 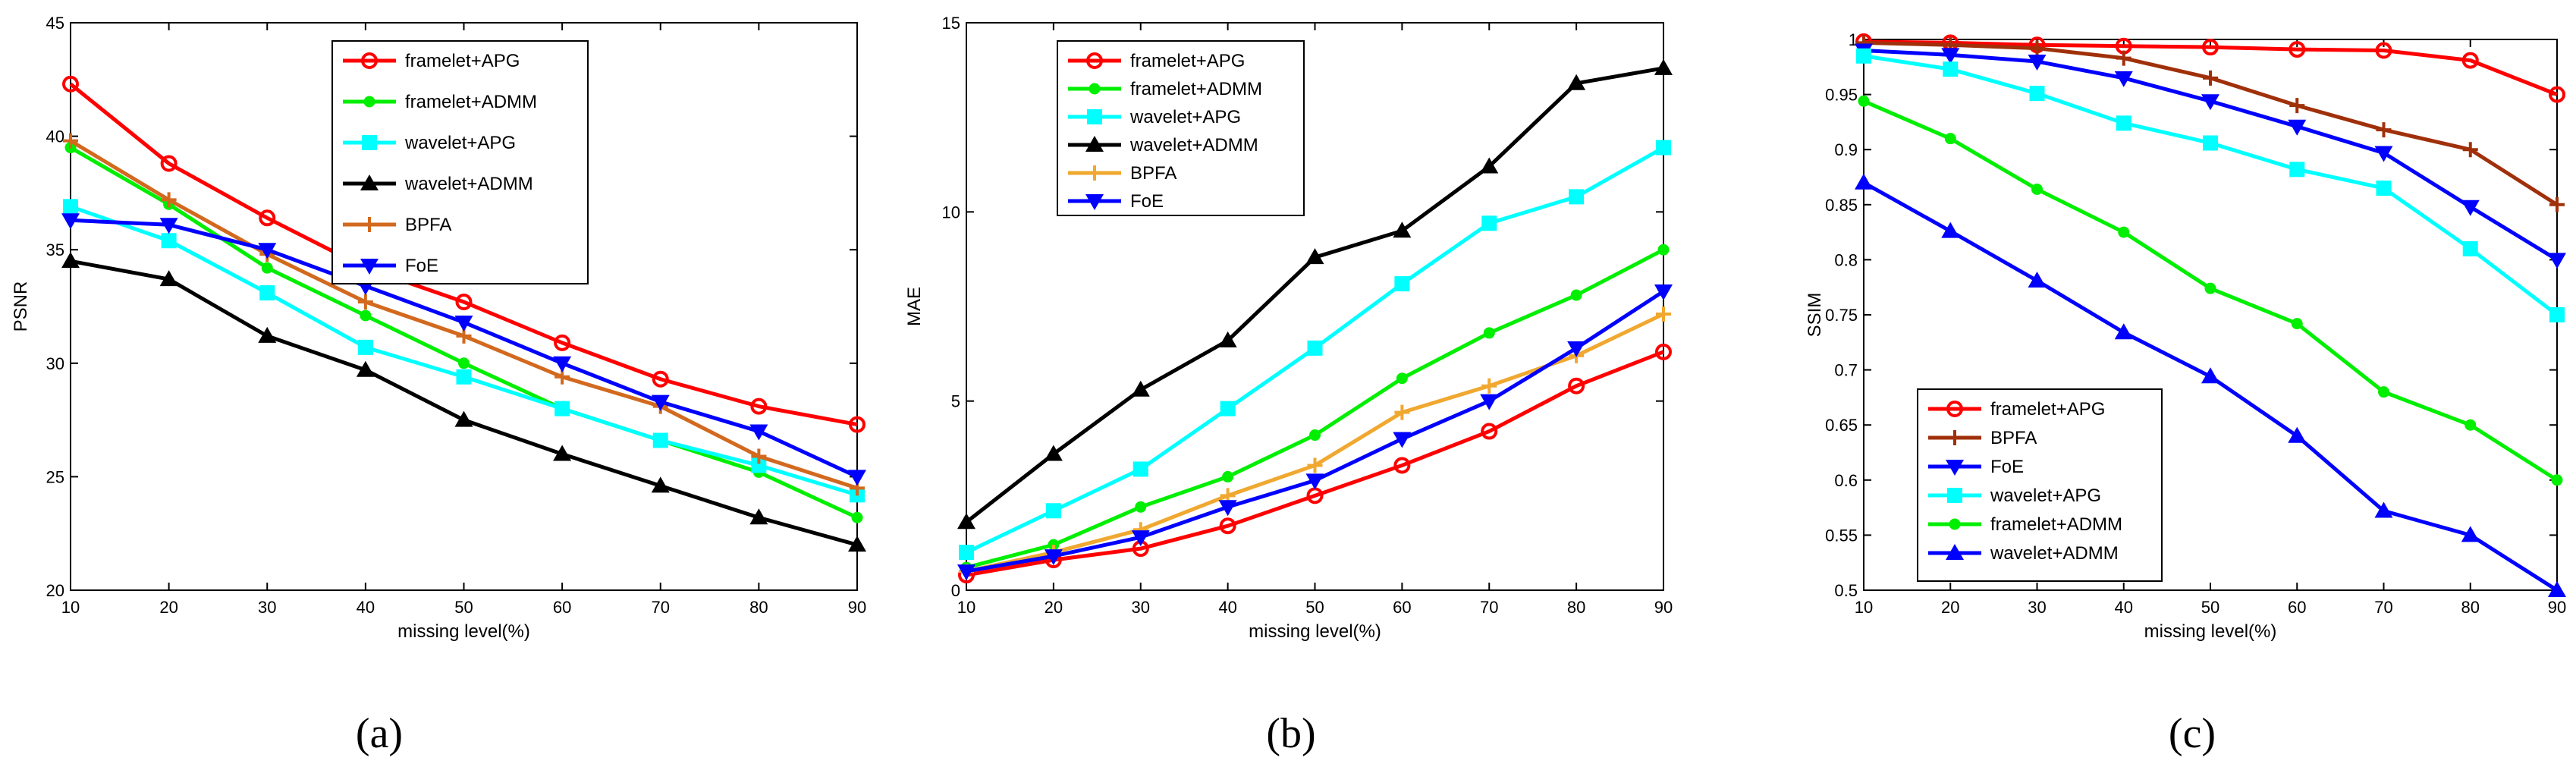 I want to click on series-framelet+APG, so click(x=463, y=254).